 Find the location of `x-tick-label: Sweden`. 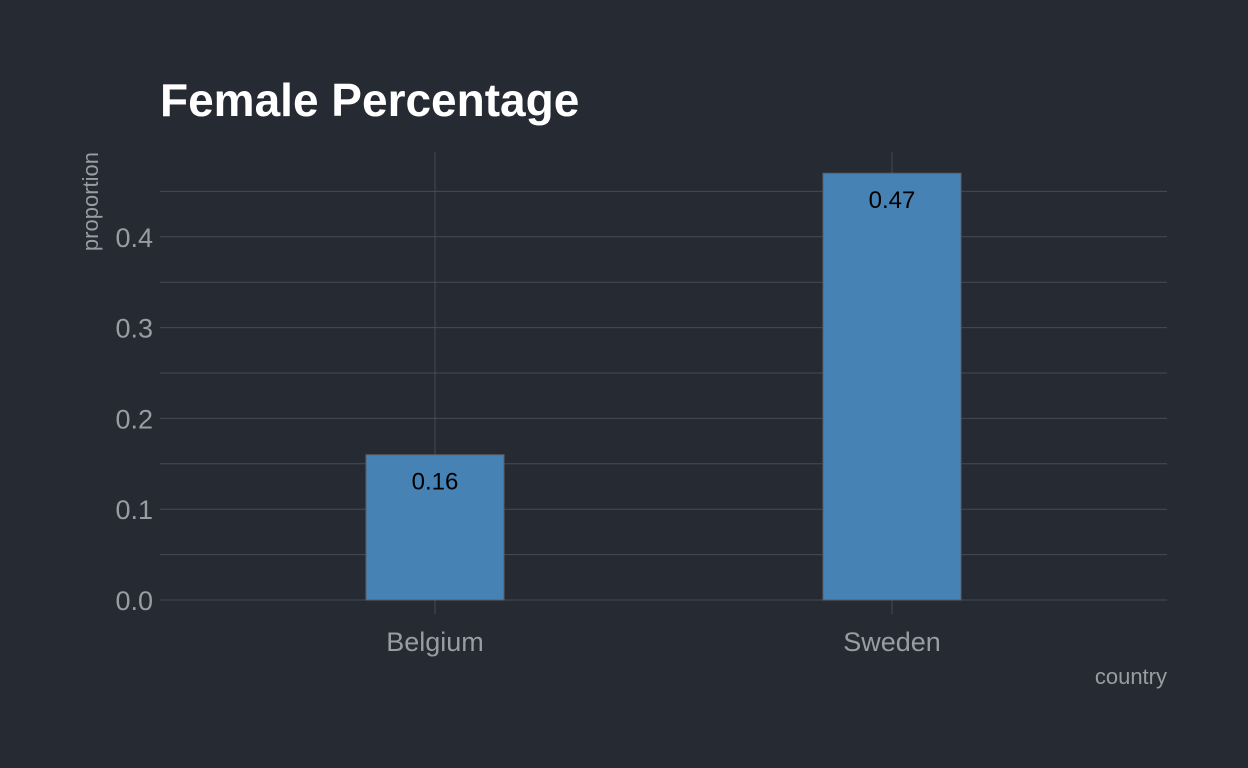

x-tick-label: Sweden is located at coordinates (892, 642).